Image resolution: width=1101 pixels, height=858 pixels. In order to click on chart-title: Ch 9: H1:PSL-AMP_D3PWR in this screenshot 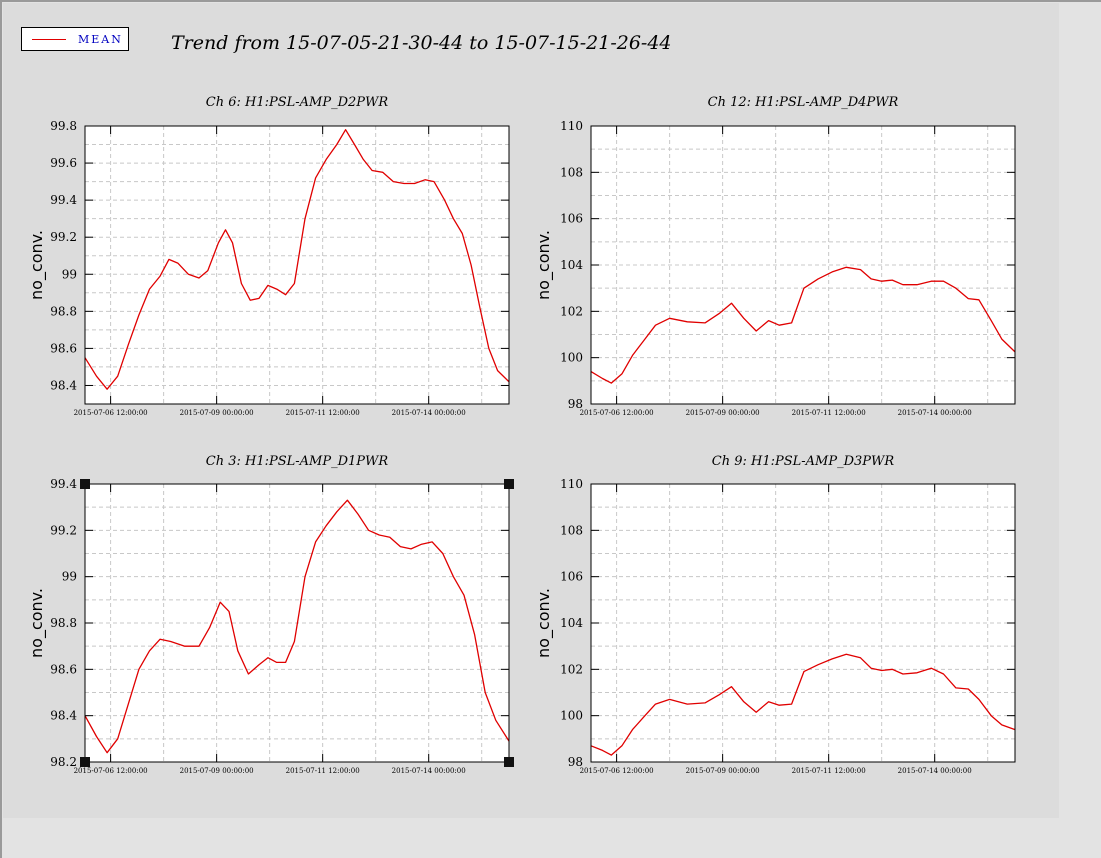, I will do `click(803, 461)`.